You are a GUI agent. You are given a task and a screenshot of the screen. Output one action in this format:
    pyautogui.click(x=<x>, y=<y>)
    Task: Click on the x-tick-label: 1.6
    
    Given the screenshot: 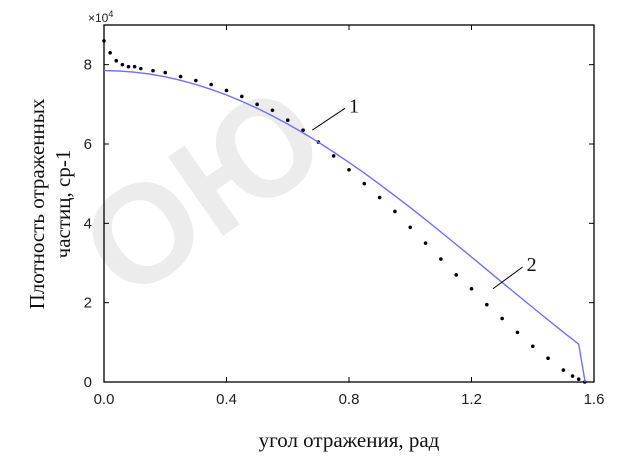 What is the action you would take?
    pyautogui.click(x=594, y=399)
    